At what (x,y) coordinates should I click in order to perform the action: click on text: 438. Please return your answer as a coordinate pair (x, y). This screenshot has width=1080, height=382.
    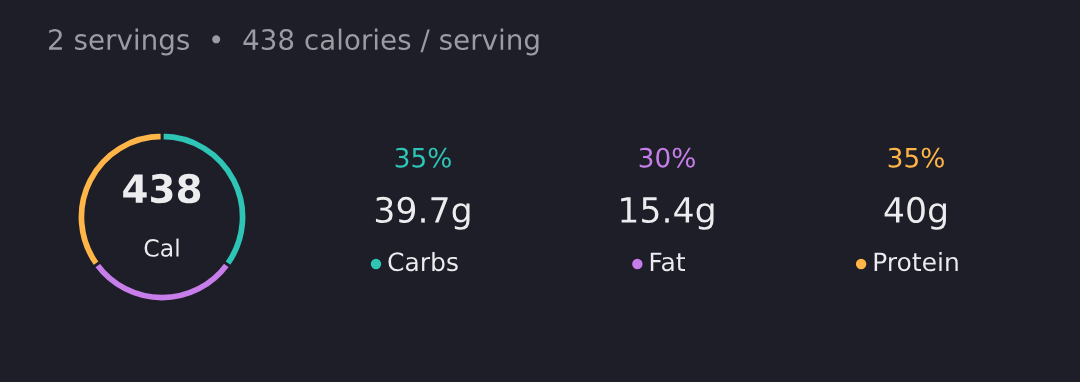
    Looking at the image, I should click on (162, 188).